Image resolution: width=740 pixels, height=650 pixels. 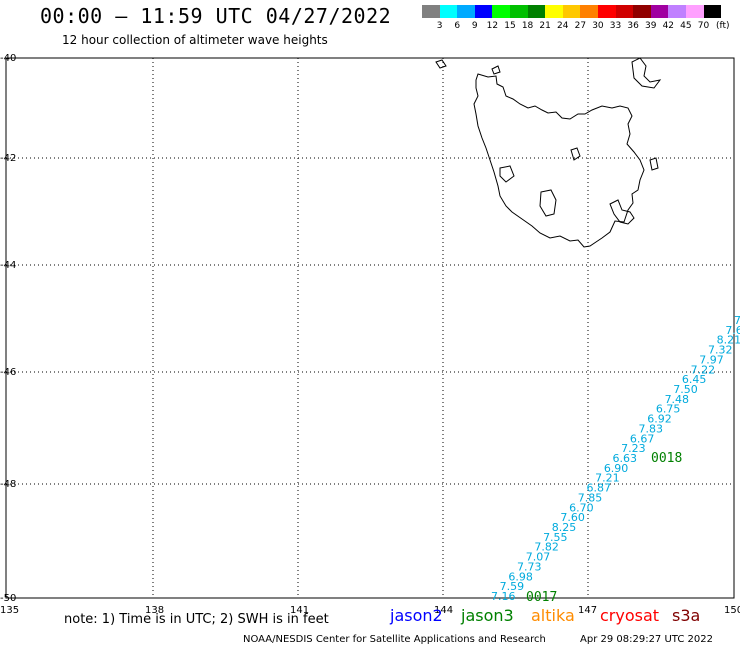 What do you see at coordinates (668, 409) in the screenshot?
I see `wave-height-value: 6.75` at bounding box center [668, 409].